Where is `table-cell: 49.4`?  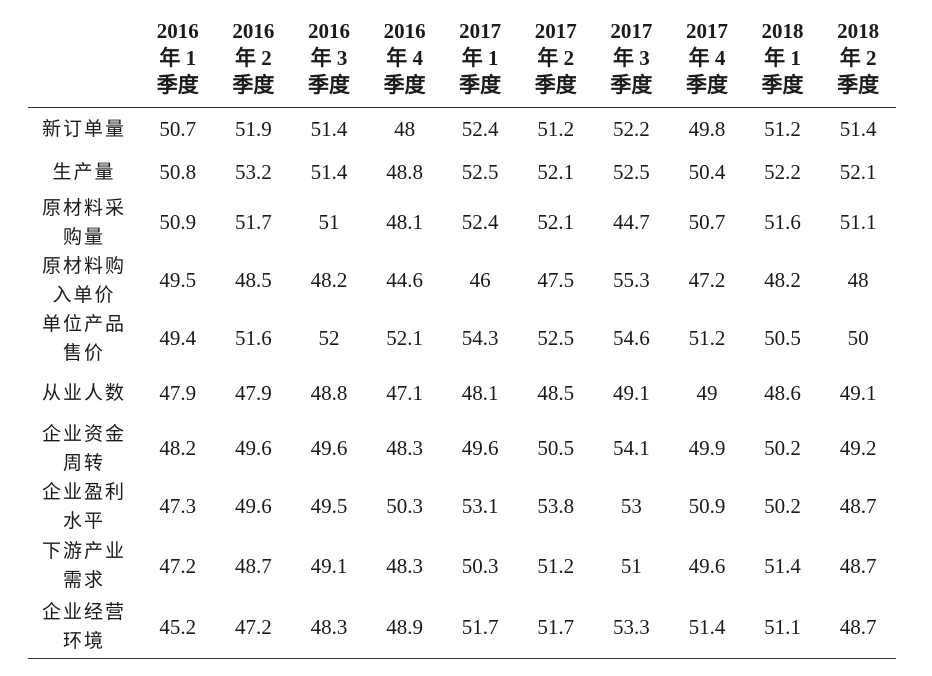
table-cell: 49.4 is located at coordinates (178, 338).